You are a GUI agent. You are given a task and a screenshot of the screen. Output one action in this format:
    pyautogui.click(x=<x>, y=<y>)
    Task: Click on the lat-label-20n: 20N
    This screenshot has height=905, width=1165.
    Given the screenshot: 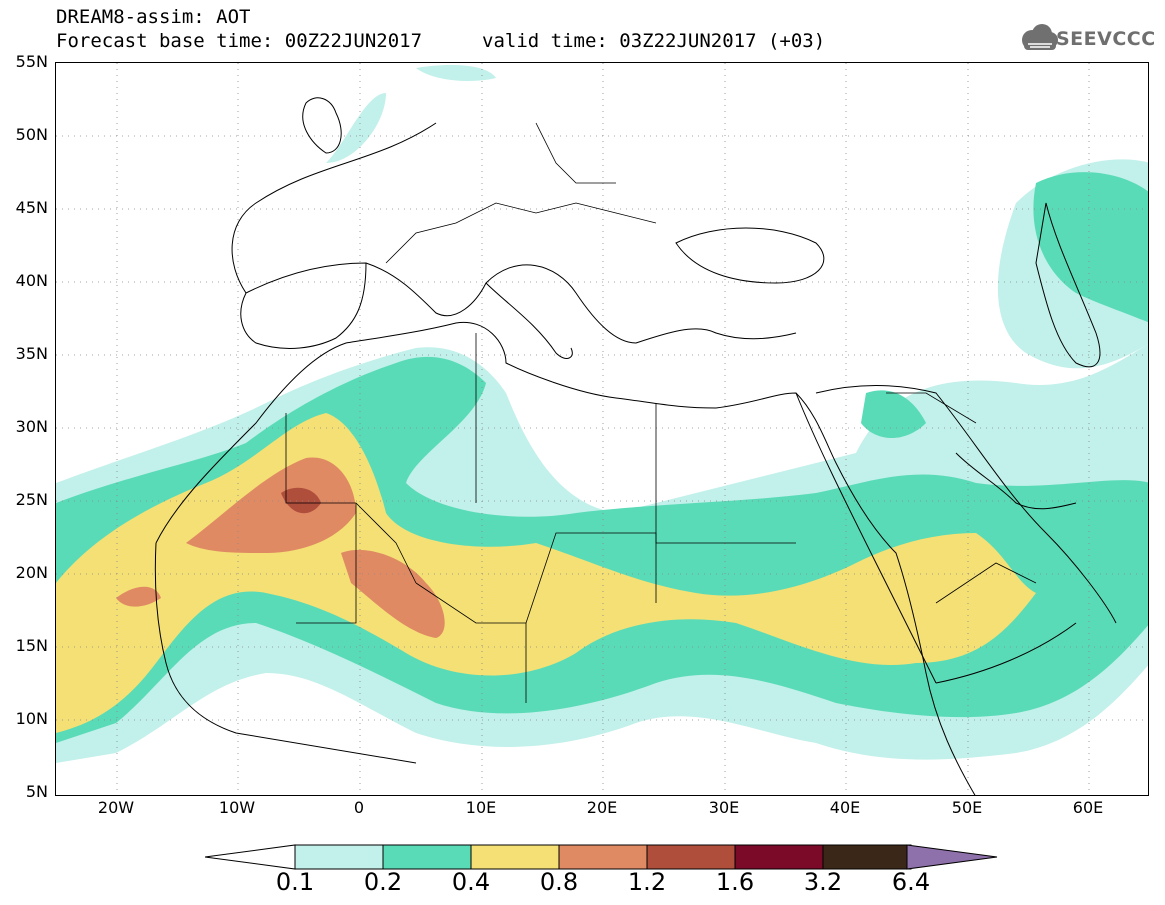 What is the action you would take?
    pyautogui.click(x=31, y=572)
    